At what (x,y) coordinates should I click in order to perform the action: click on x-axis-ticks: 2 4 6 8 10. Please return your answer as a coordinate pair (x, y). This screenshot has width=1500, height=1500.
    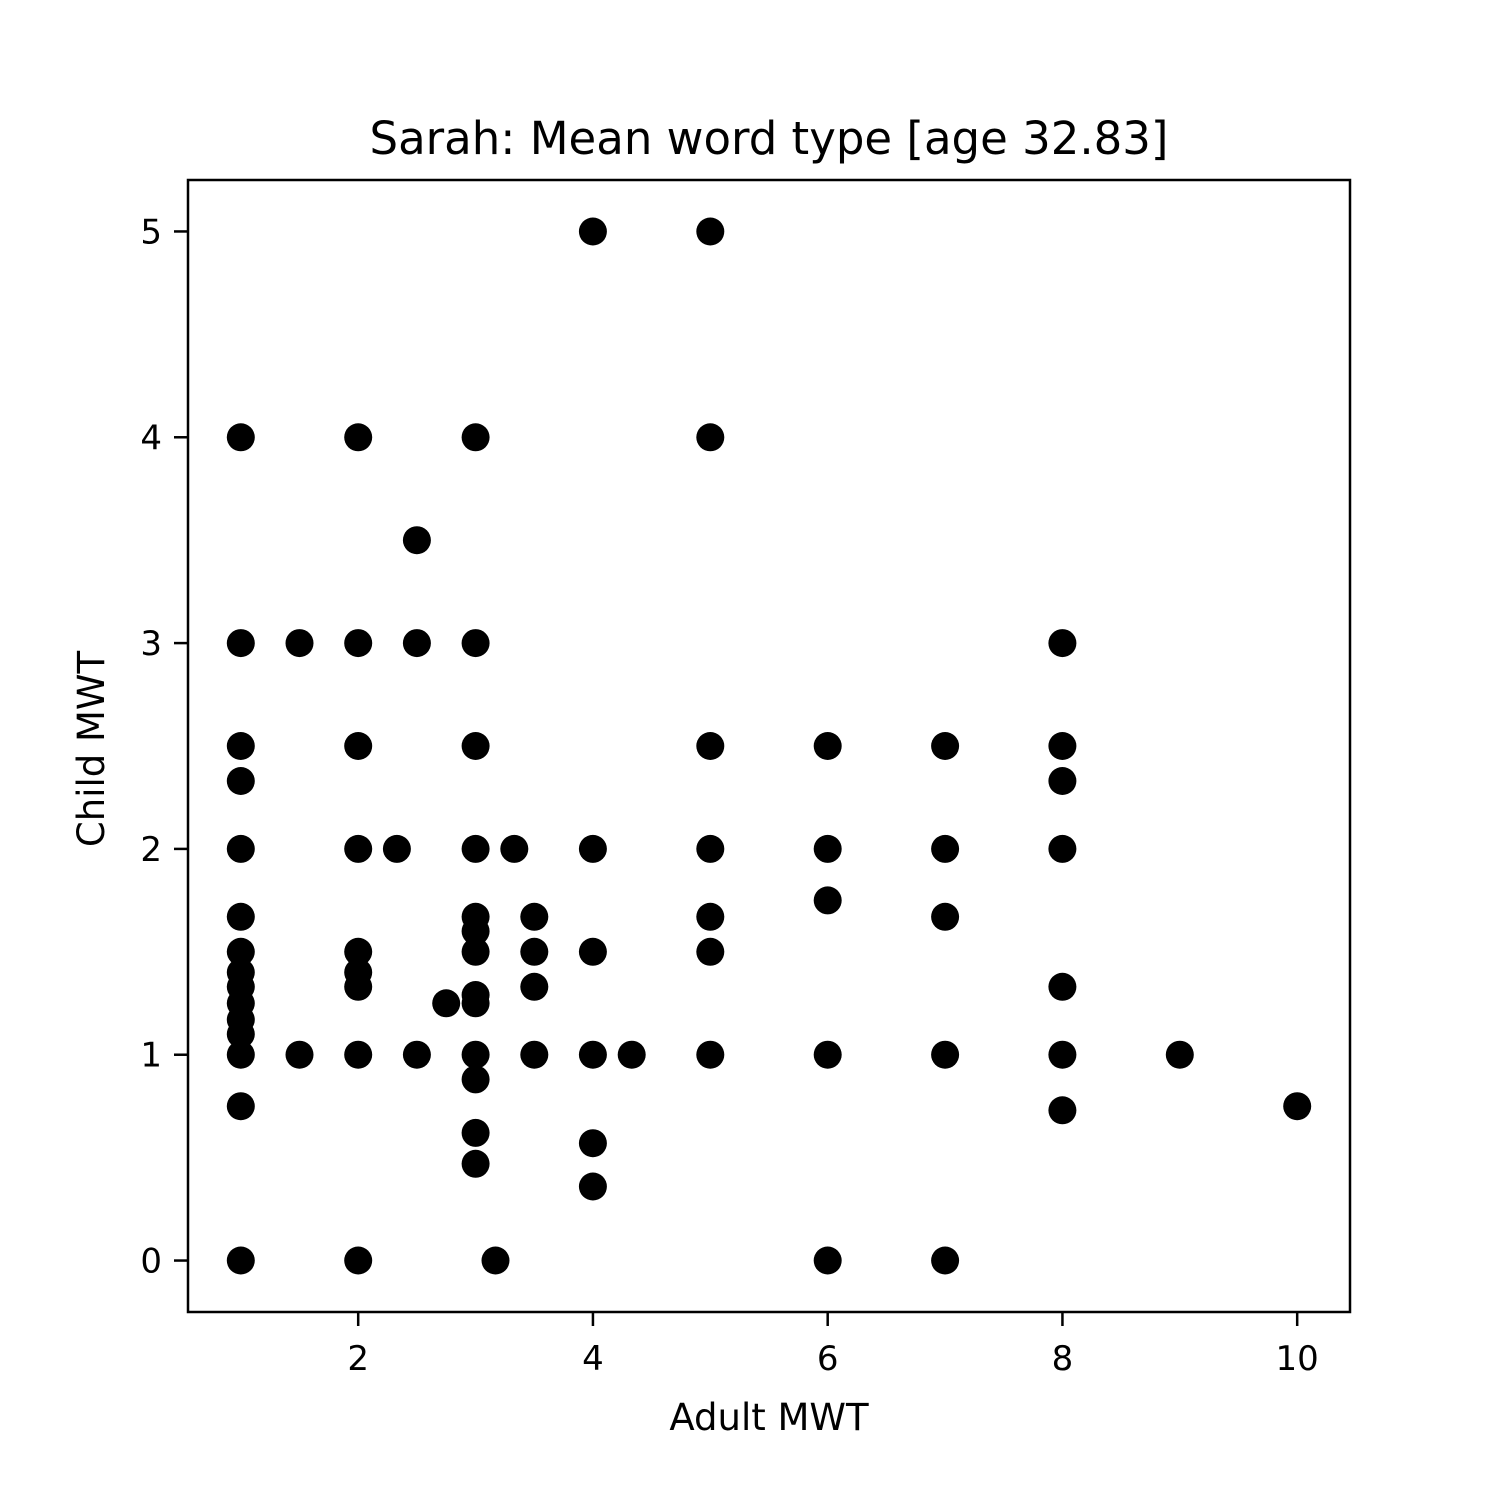
    Looking at the image, I should click on (833, 1345).